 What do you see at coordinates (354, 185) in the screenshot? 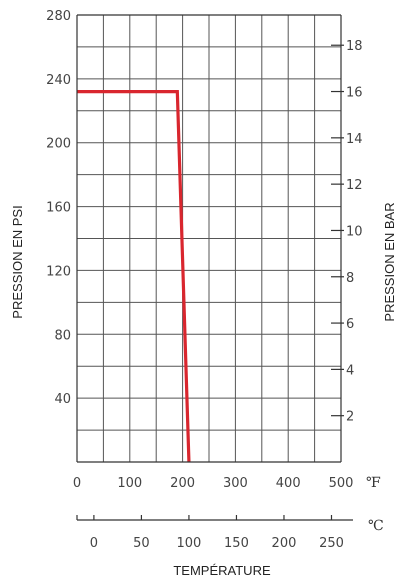
I see `y-tick-label-bar: 12` at bounding box center [354, 185].